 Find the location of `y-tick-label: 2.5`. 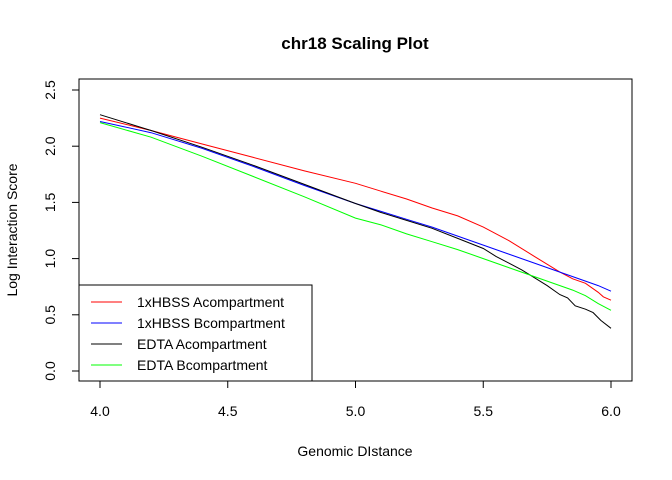

y-tick-label: 2.5 is located at coordinates (50, 90).